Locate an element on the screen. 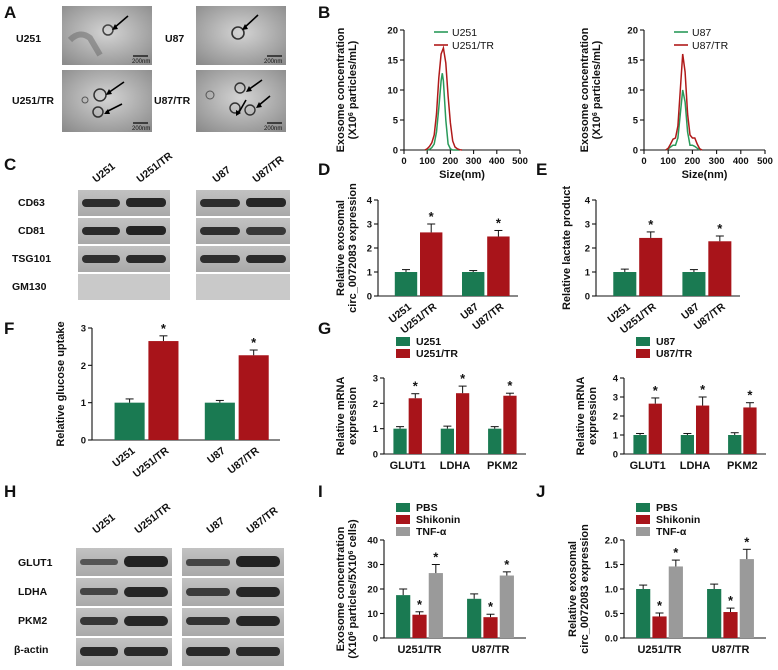  category-label: LDHA is located at coordinates (695, 466).